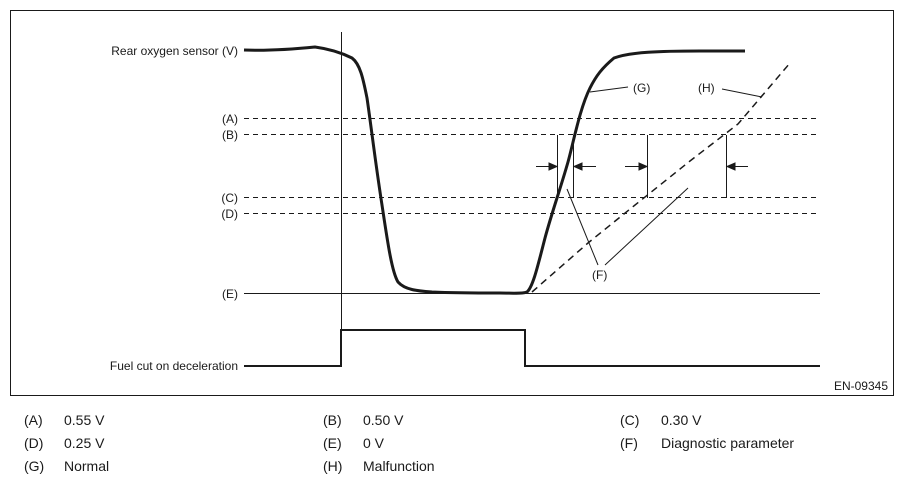 The image size is (904, 484). What do you see at coordinates (332, 420) in the screenshot?
I see `legend-key: (B)` at bounding box center [332, 420].